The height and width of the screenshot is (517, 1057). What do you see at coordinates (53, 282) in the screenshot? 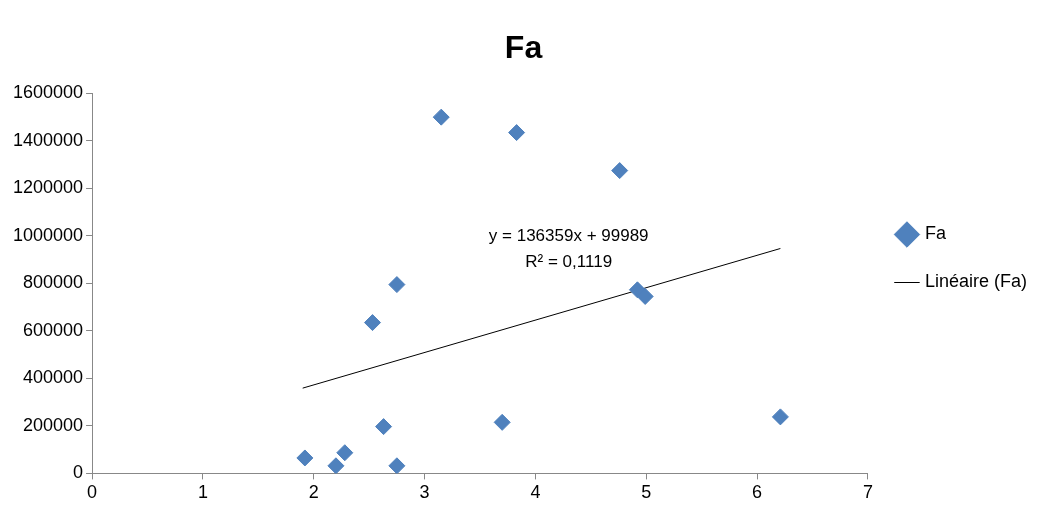
I see `y-tick-label: 800000` at bounding box center [53, 282].